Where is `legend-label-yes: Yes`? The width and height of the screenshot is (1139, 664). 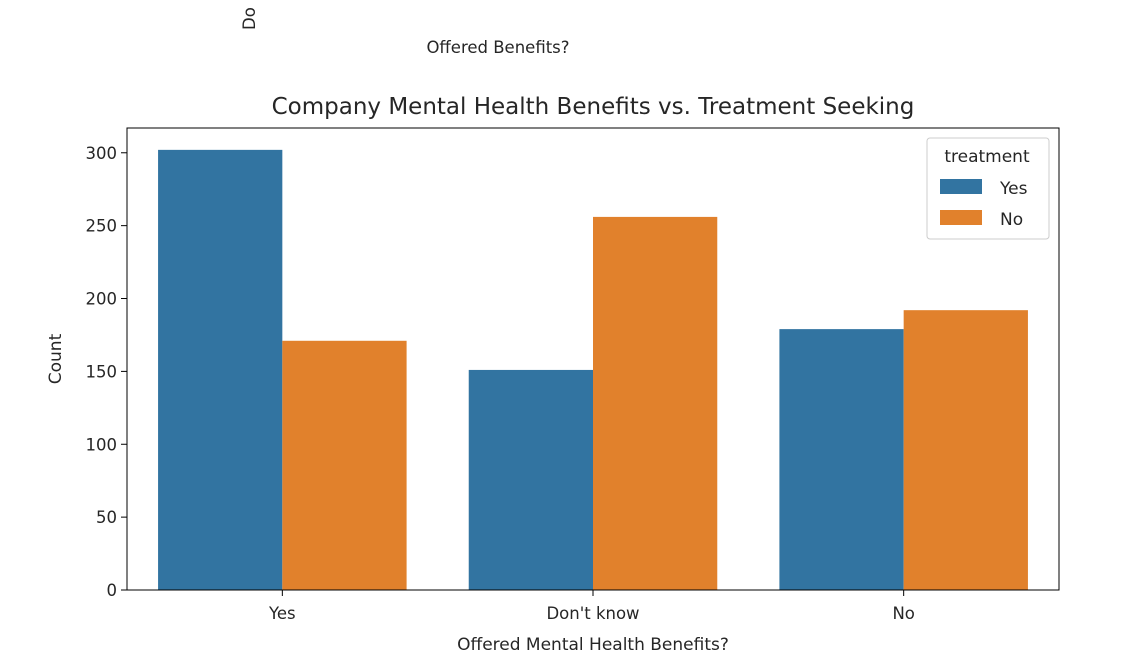
legend-label-yes: Yes is located at coordinates (1013, 189).